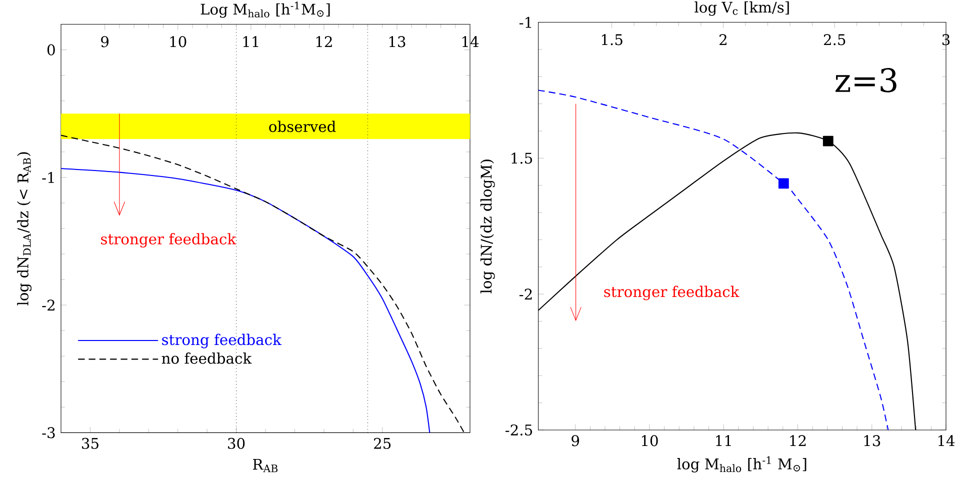  Describe the element at coordinates (178, 42) in the screenshot. I see `x2-tick-label: 10` at that location.